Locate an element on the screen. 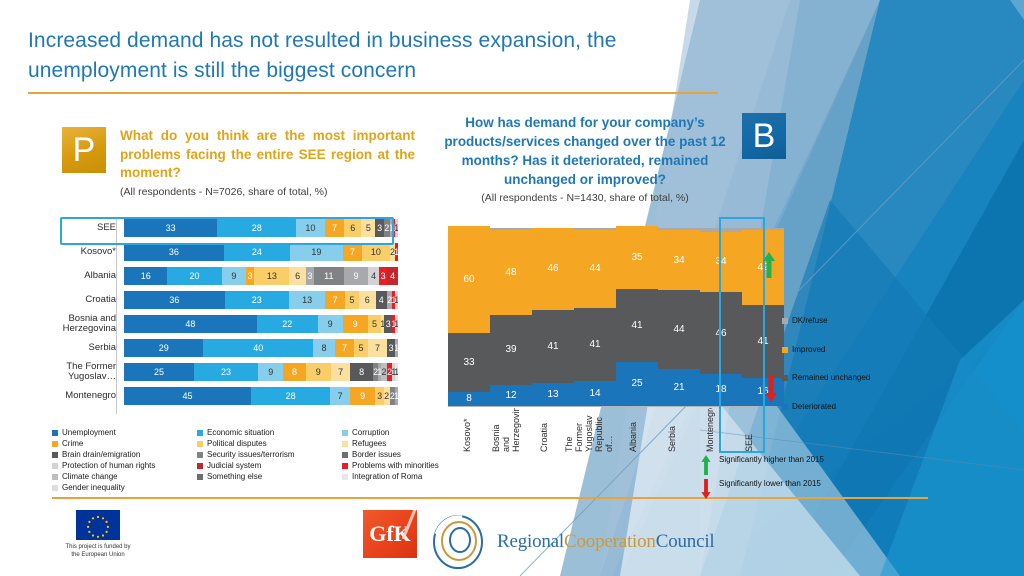 The width and height of the screenshot is (1024, 576). problem-bar-segment: 2 is located at coordinates (375, 372).